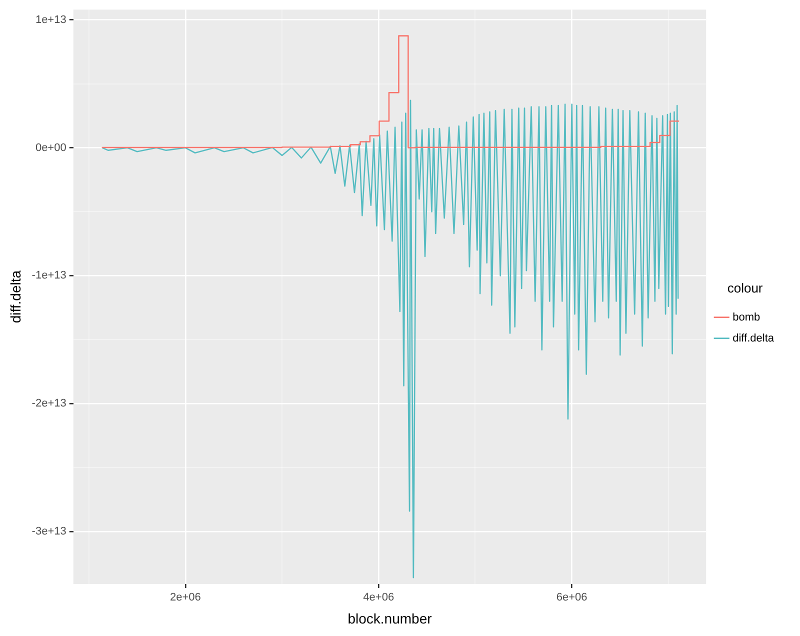 Image resolution: width=800 pixels, height=636 pixels. I want to click on x-axis-title: block.number, so click(390, 618).